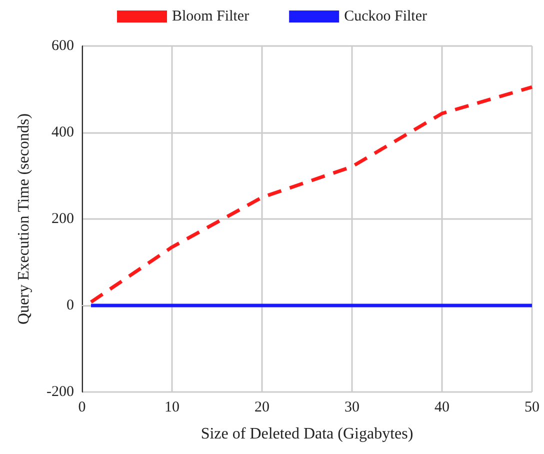 This screenshot has height=454, width=544. Describe the element at coordinates (60, 392) in the screenshot. I see `y-tick-label: -200` at that location.